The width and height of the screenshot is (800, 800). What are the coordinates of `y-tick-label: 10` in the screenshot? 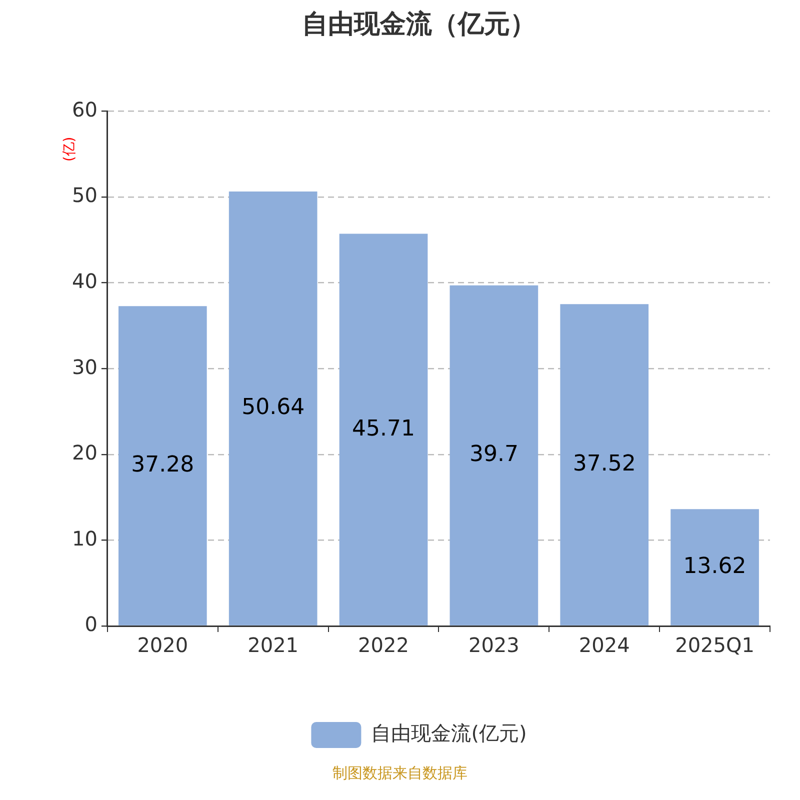 It's located at (85, 538).